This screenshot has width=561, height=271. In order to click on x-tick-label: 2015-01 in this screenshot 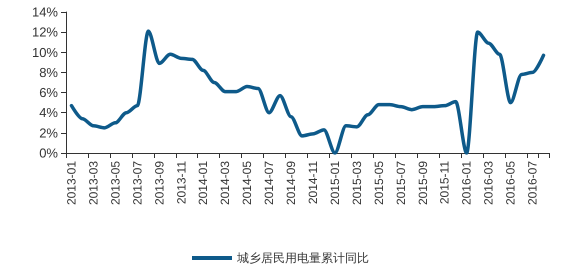, I will do `click(335, 183)`.